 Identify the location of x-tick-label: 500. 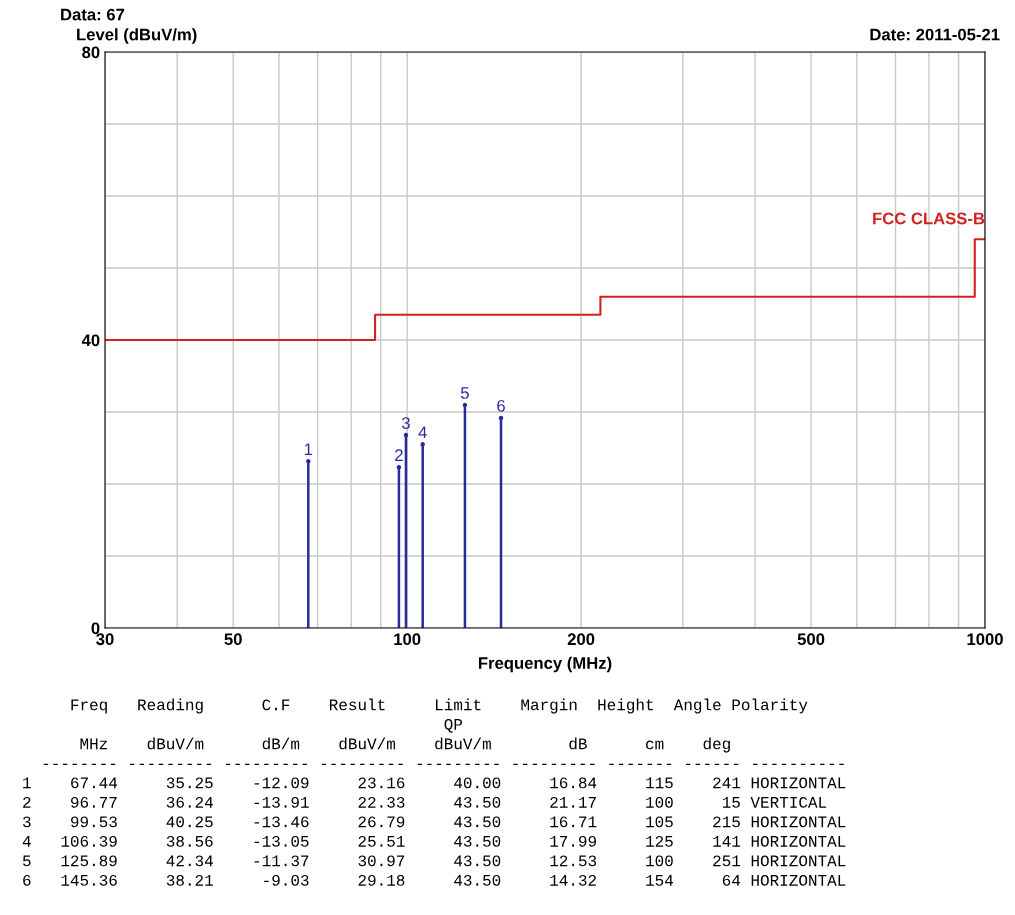
(811, 639).